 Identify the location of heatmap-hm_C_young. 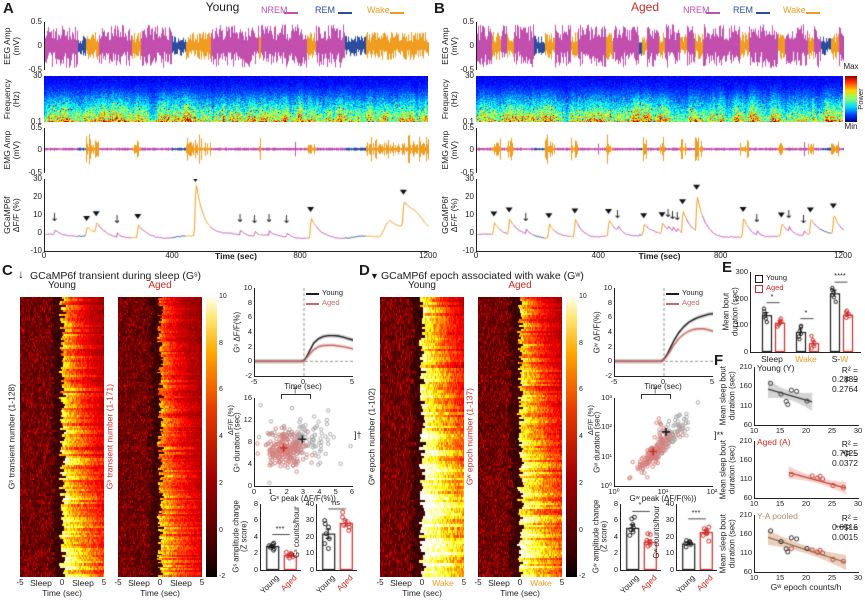
(62, 437).